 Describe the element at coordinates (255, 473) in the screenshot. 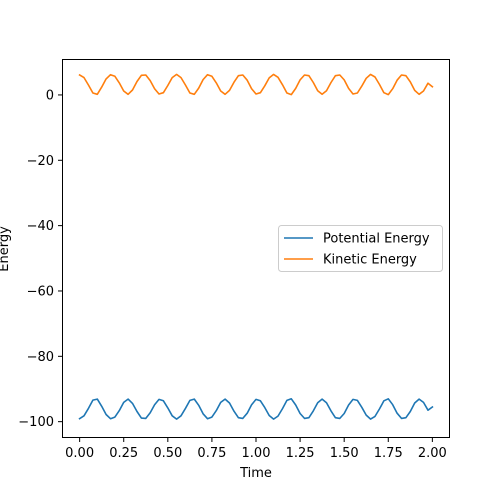

I see `x-axis-label: Time` at that location.